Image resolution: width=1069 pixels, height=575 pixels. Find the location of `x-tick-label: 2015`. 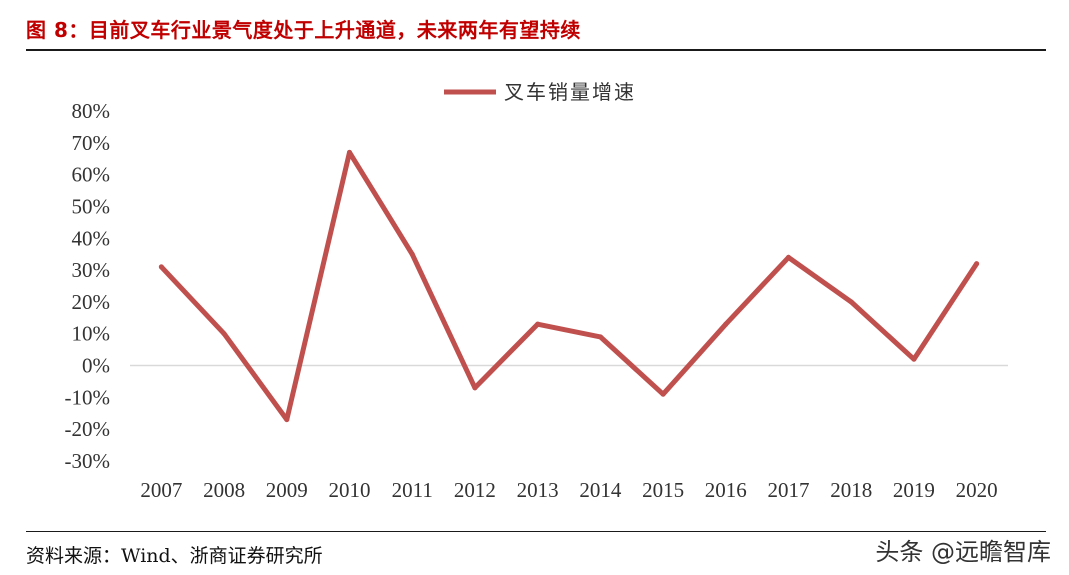

x-tick-label: 2015 is located at coordinates (663, 490).